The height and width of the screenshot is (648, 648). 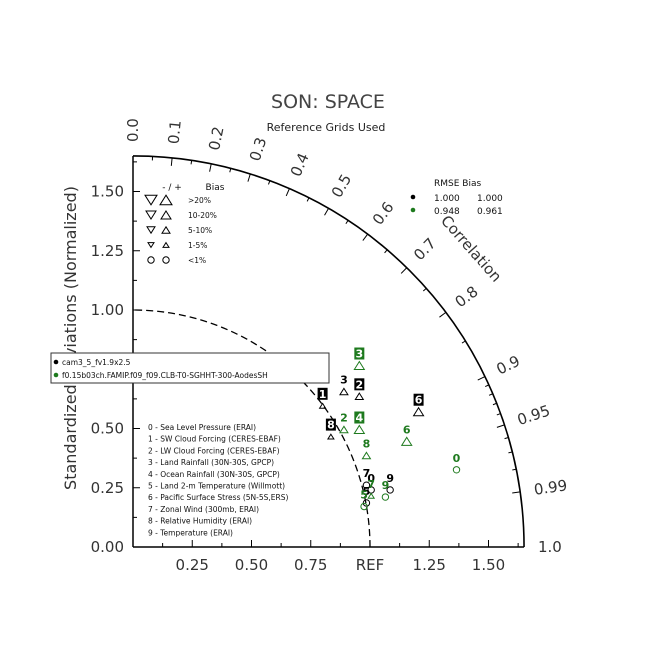 What do you see at coordinates (360, 418) in the screenshot?
I see `data-point-label: 4` at bounding box center [360, 418].